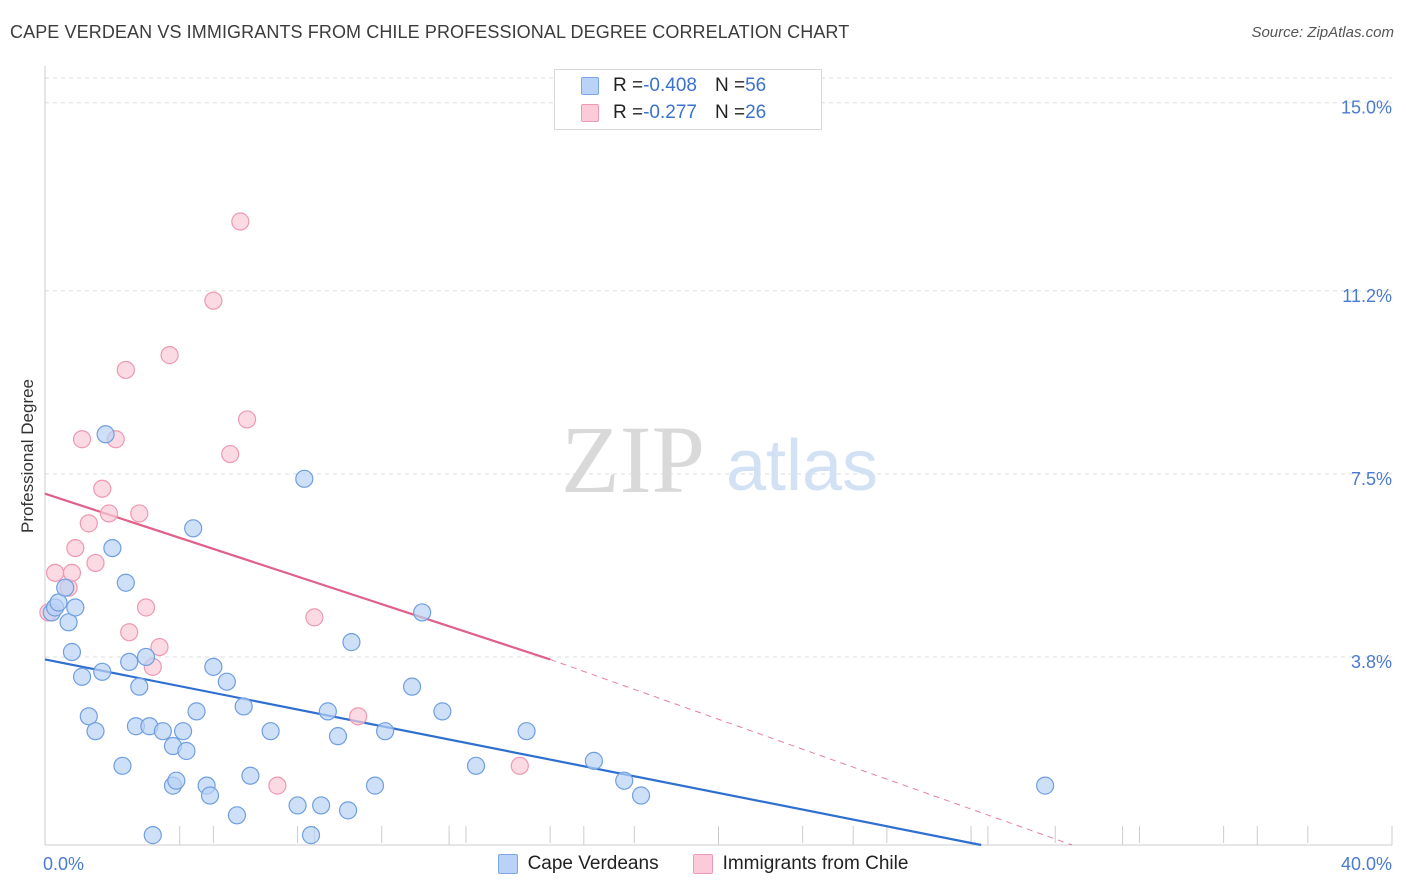 Image resolution: width=1406 pixels, height=892 pixels. I want to click on watermark: ZIP atlas, so click(719, 459).